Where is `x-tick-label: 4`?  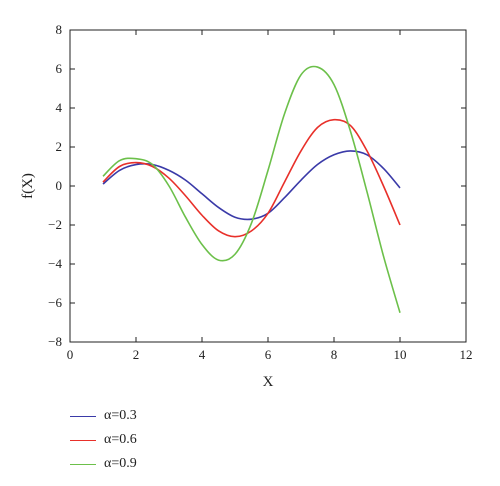
x-tick-label: 4 is located at coordinates (202, 354).